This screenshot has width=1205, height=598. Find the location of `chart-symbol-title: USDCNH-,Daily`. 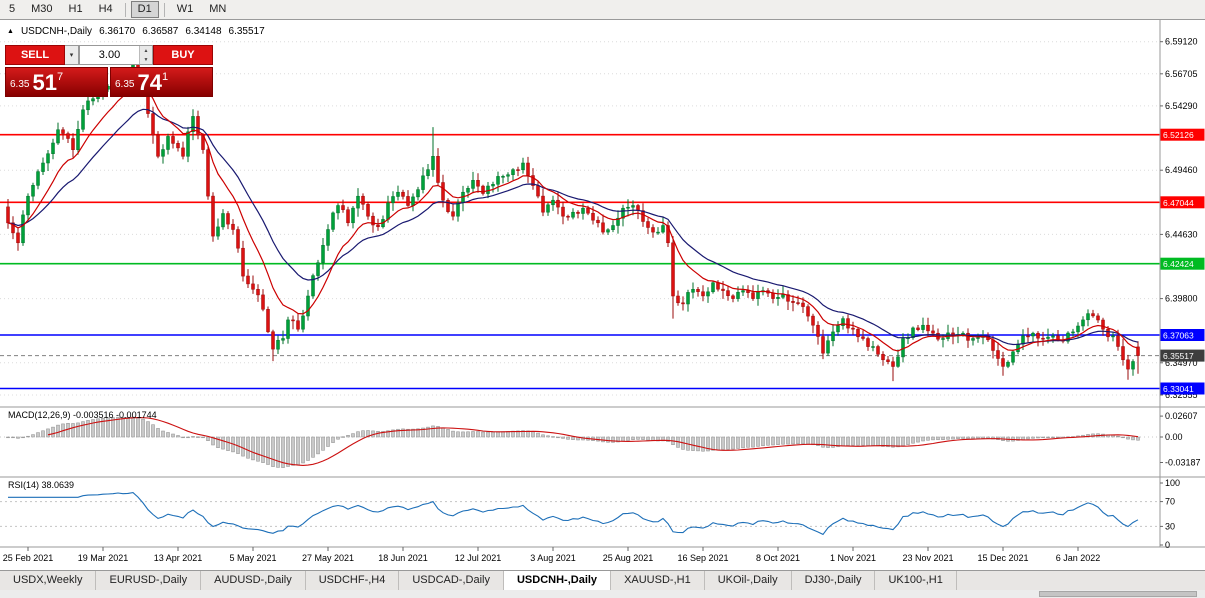

chart-symbol-title: USDCNH-,Daily is located at coordinates (56, 31).